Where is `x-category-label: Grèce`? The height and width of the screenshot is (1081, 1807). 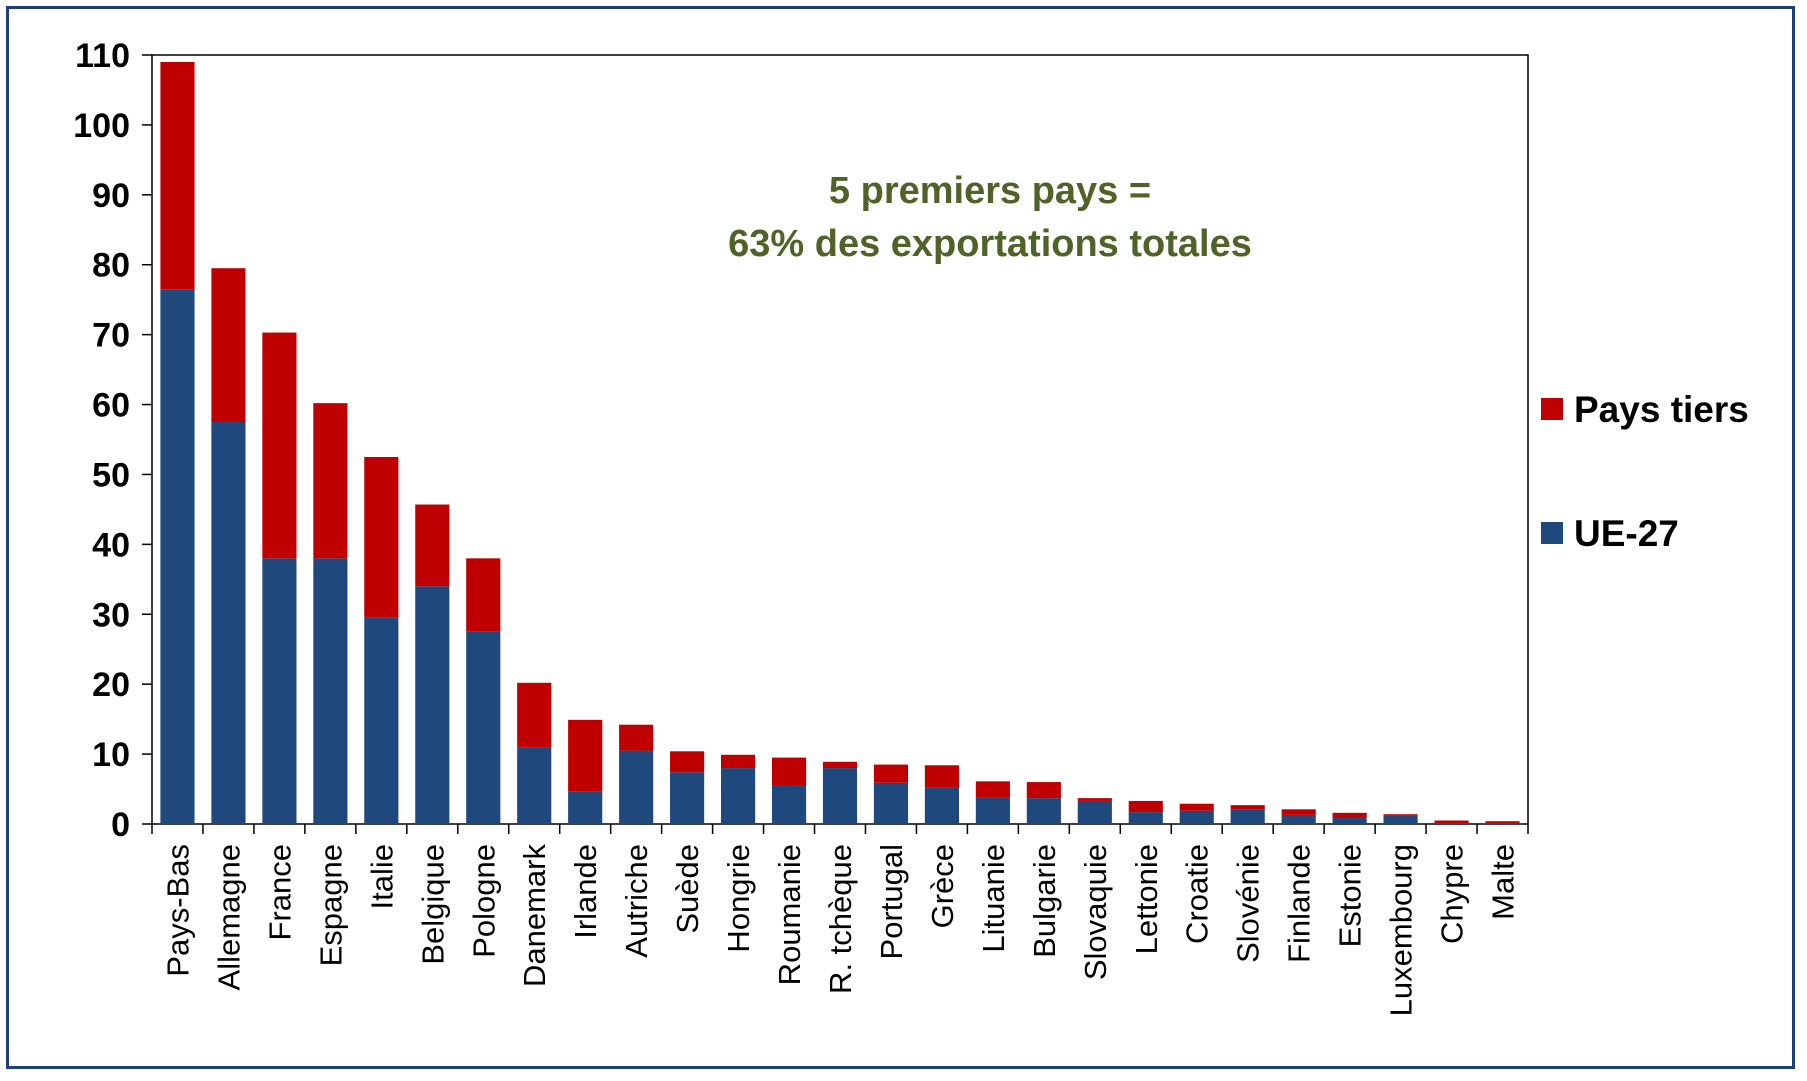
x-category-label: Grèce is located at coordinates (942, 886).